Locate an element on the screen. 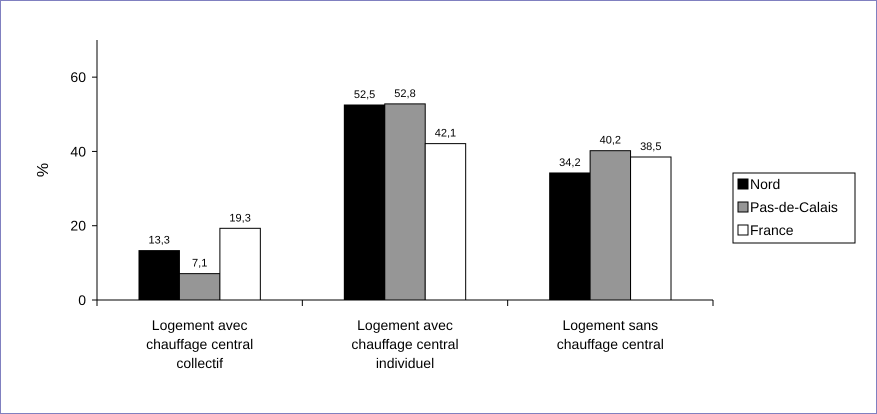 This screenshot has height=414, width=877. y-axis-title: % is located at coordinates (43, 170).